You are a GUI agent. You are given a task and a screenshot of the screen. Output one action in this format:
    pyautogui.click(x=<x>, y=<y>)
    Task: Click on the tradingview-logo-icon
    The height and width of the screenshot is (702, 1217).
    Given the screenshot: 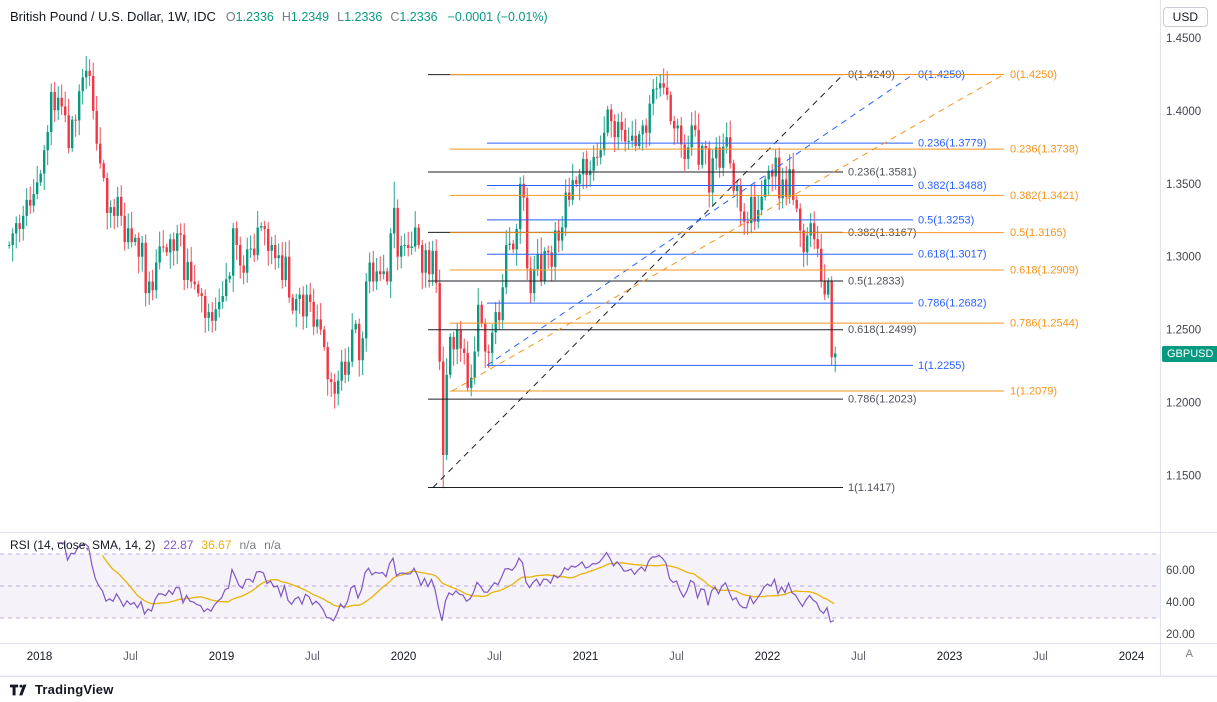 What is the action you would take?
    pyautogui.click(x=18, y=689)
    